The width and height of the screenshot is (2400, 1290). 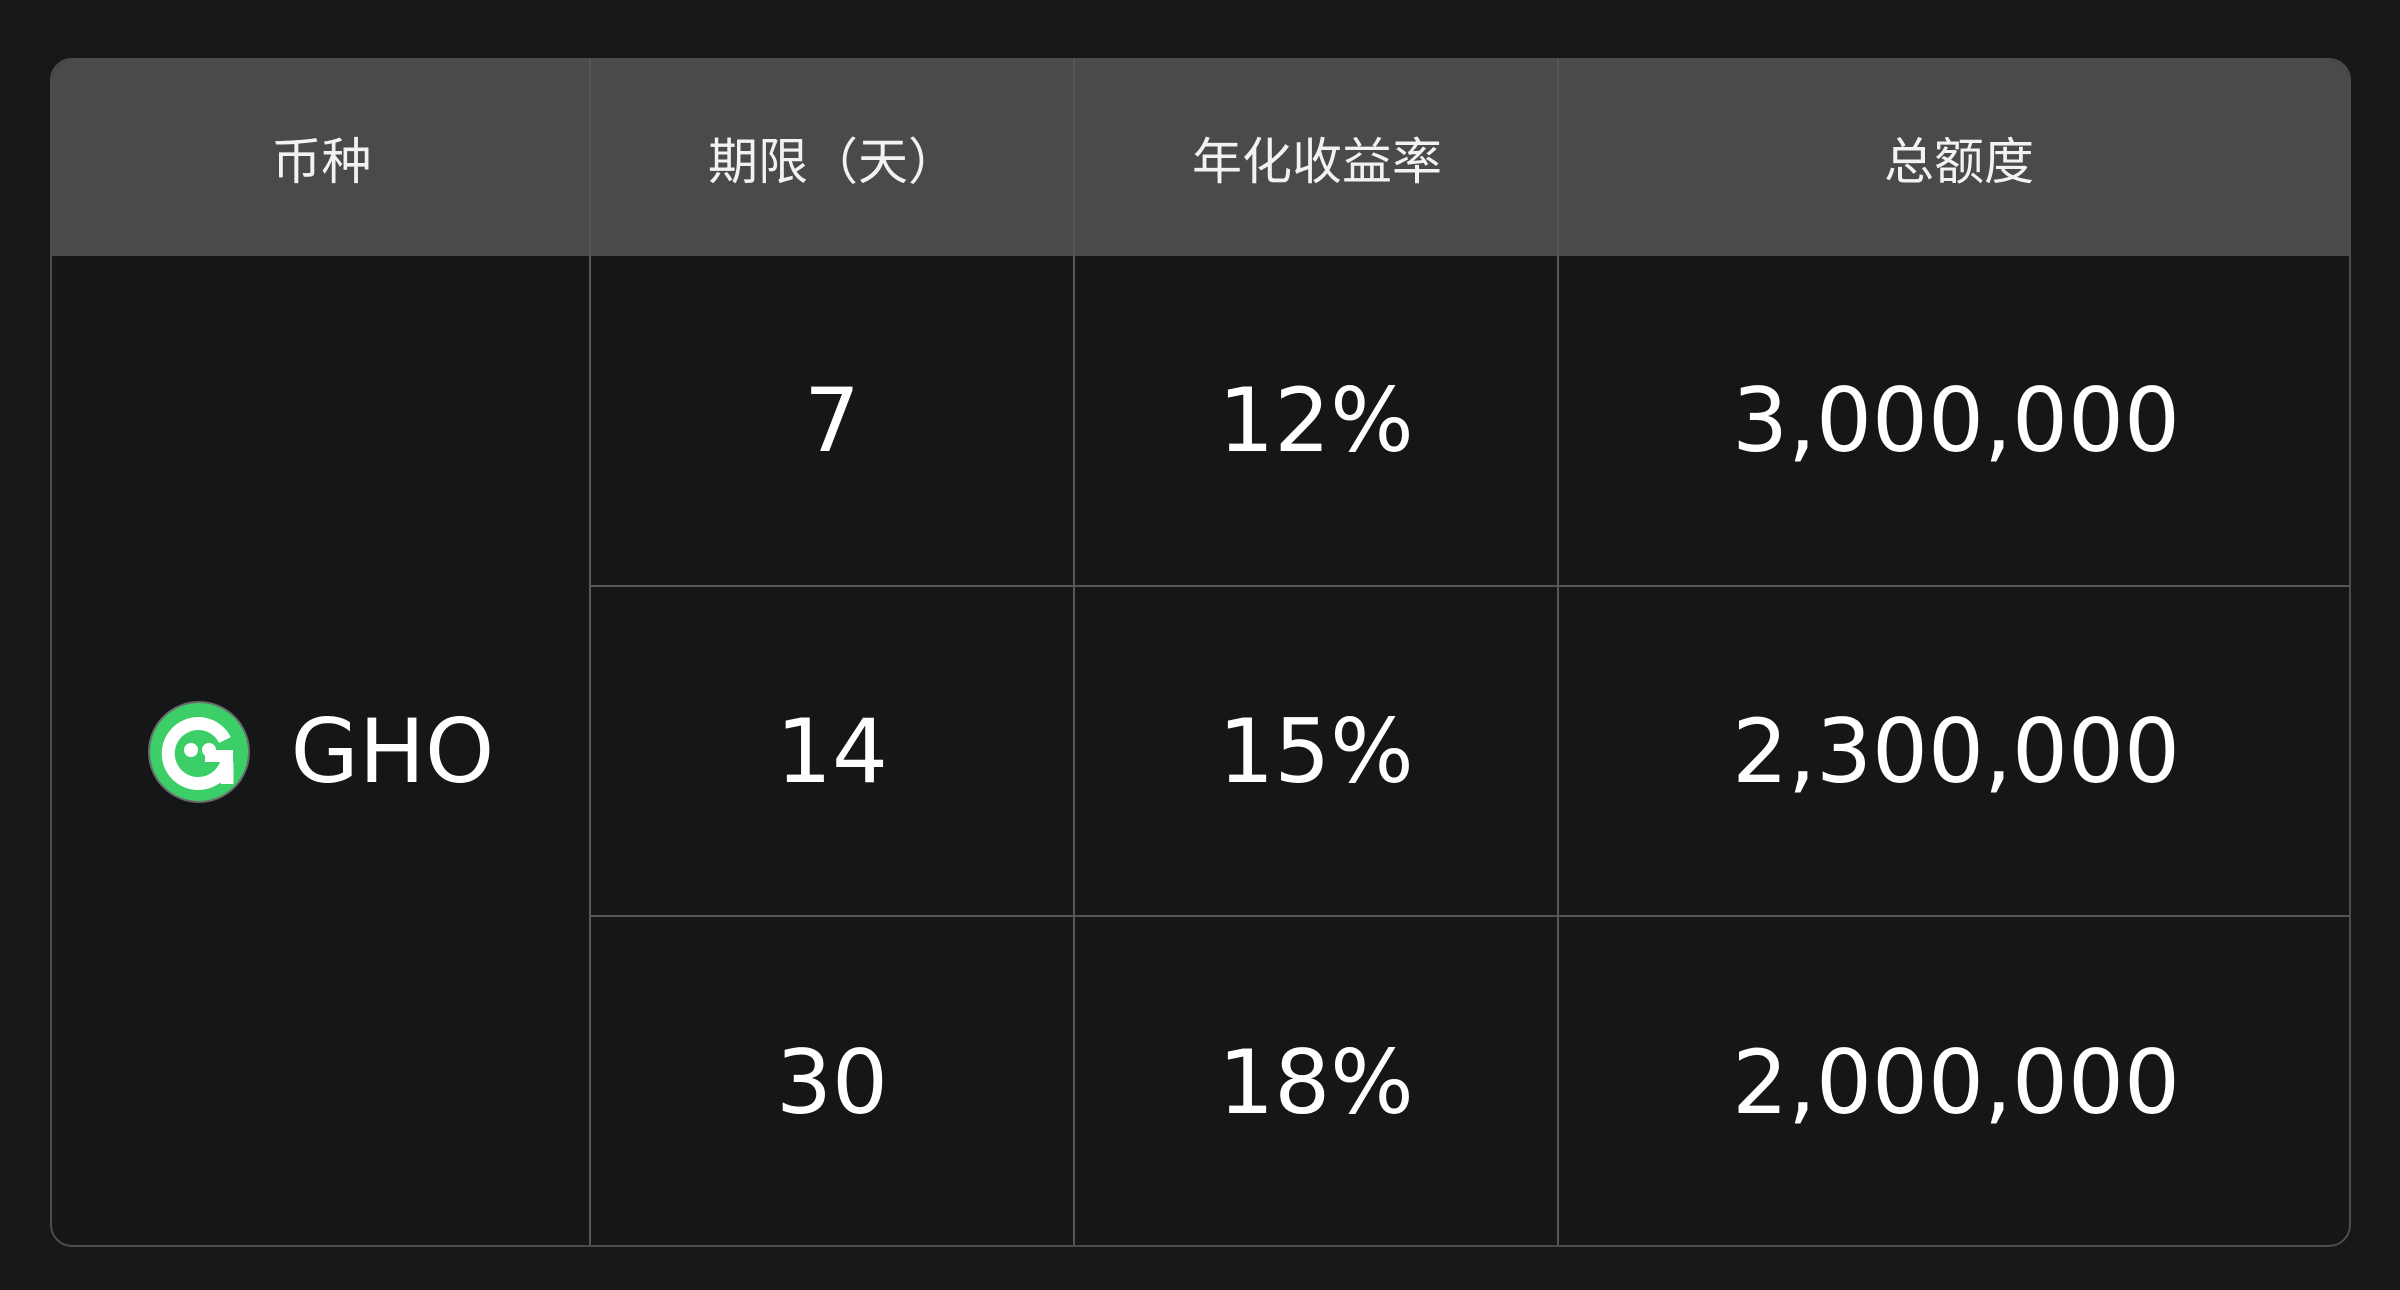 I want to click on term-cell: 30, so click(x=832, y=1082).